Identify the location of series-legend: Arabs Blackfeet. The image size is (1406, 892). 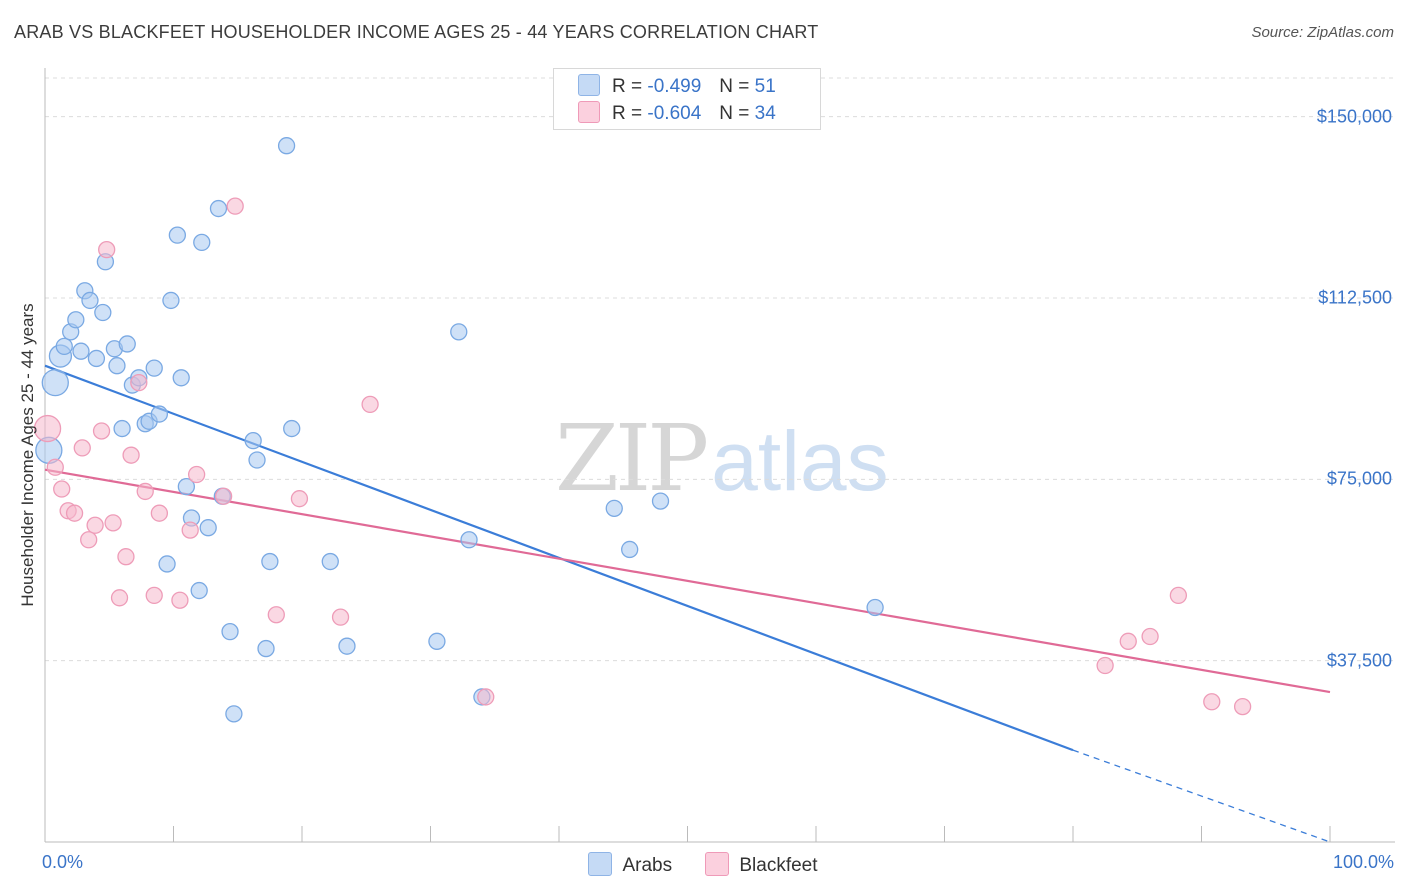
(703, 864).